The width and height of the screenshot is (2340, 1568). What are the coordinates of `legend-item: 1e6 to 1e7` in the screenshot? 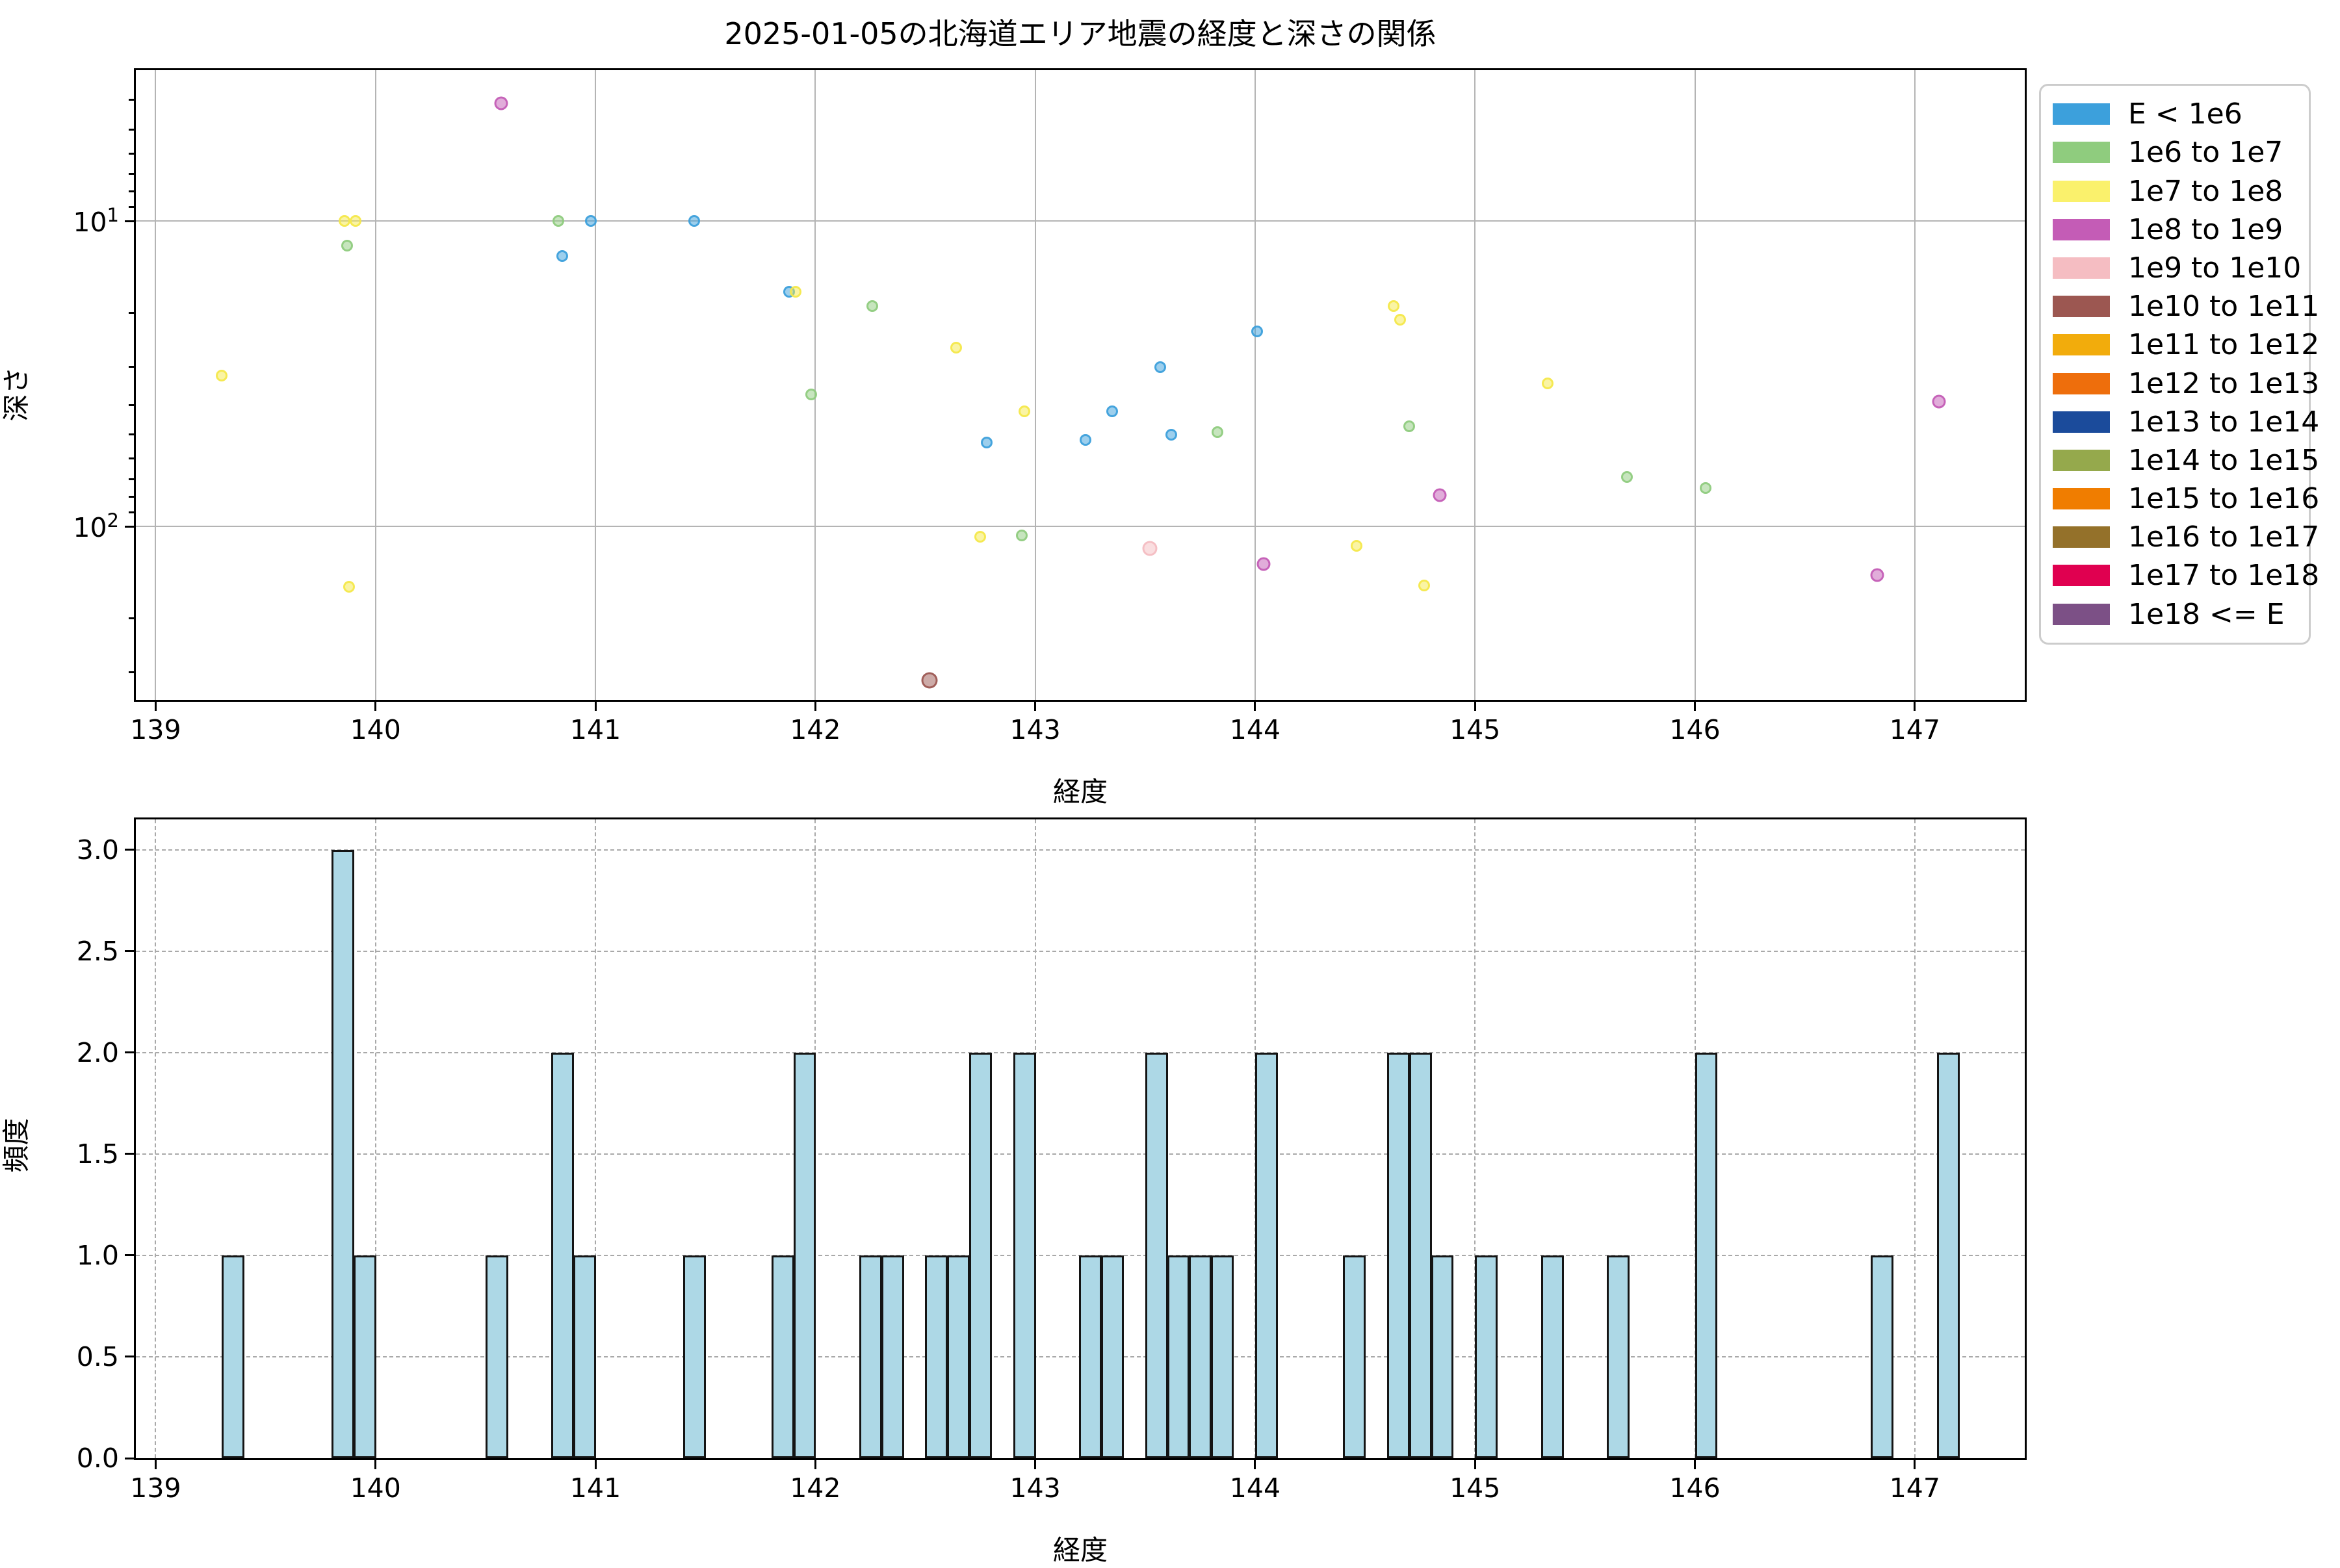 It's located at (2181, 152).